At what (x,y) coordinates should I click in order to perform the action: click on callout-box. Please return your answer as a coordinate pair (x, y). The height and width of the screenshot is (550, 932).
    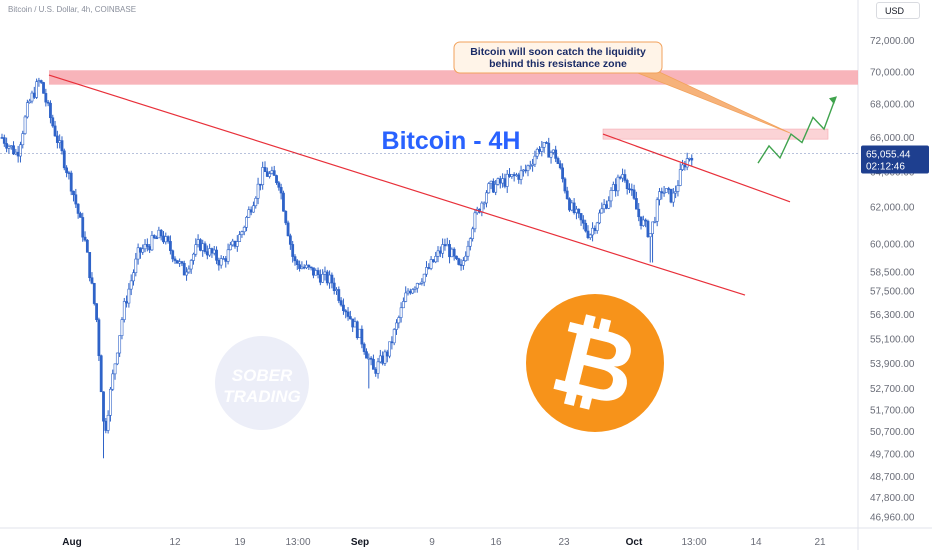
    Looking at the image, I should click on (558, 57).